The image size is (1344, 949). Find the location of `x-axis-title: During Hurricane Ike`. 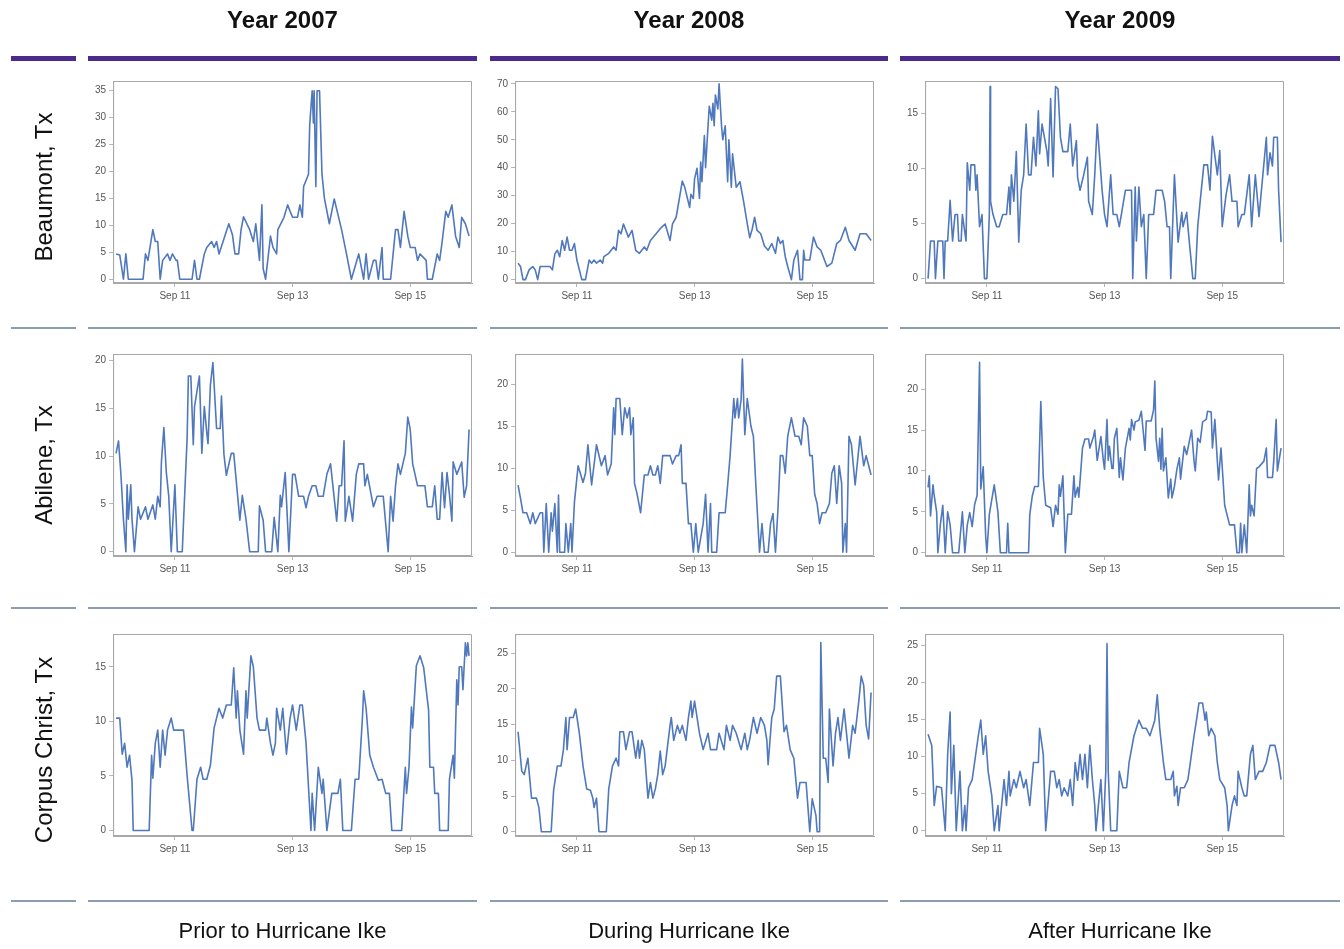

x-axis-title: During Hurricane Ike is located at coordinates (689, 931).